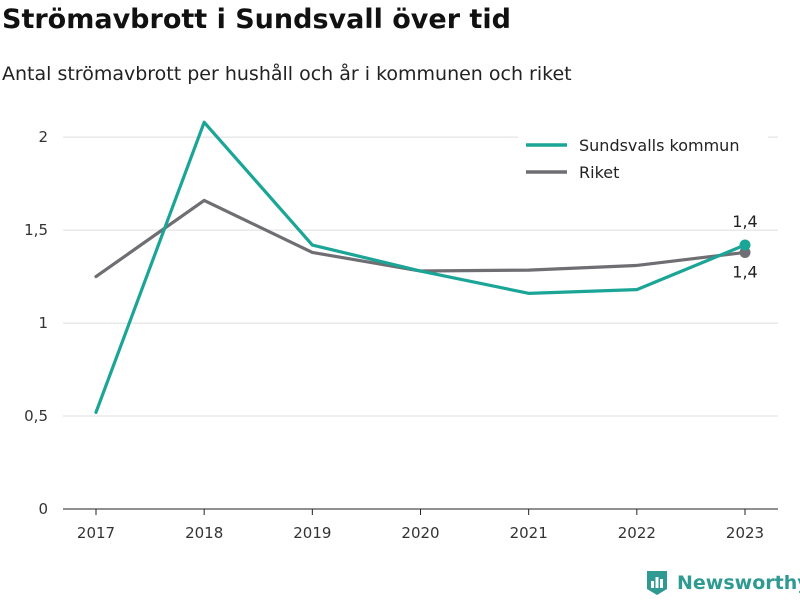  What do you see at coordinates (312, 533) in the screenshot?
I see `x-tick-label: 2019` at bounding box center [312, 533].